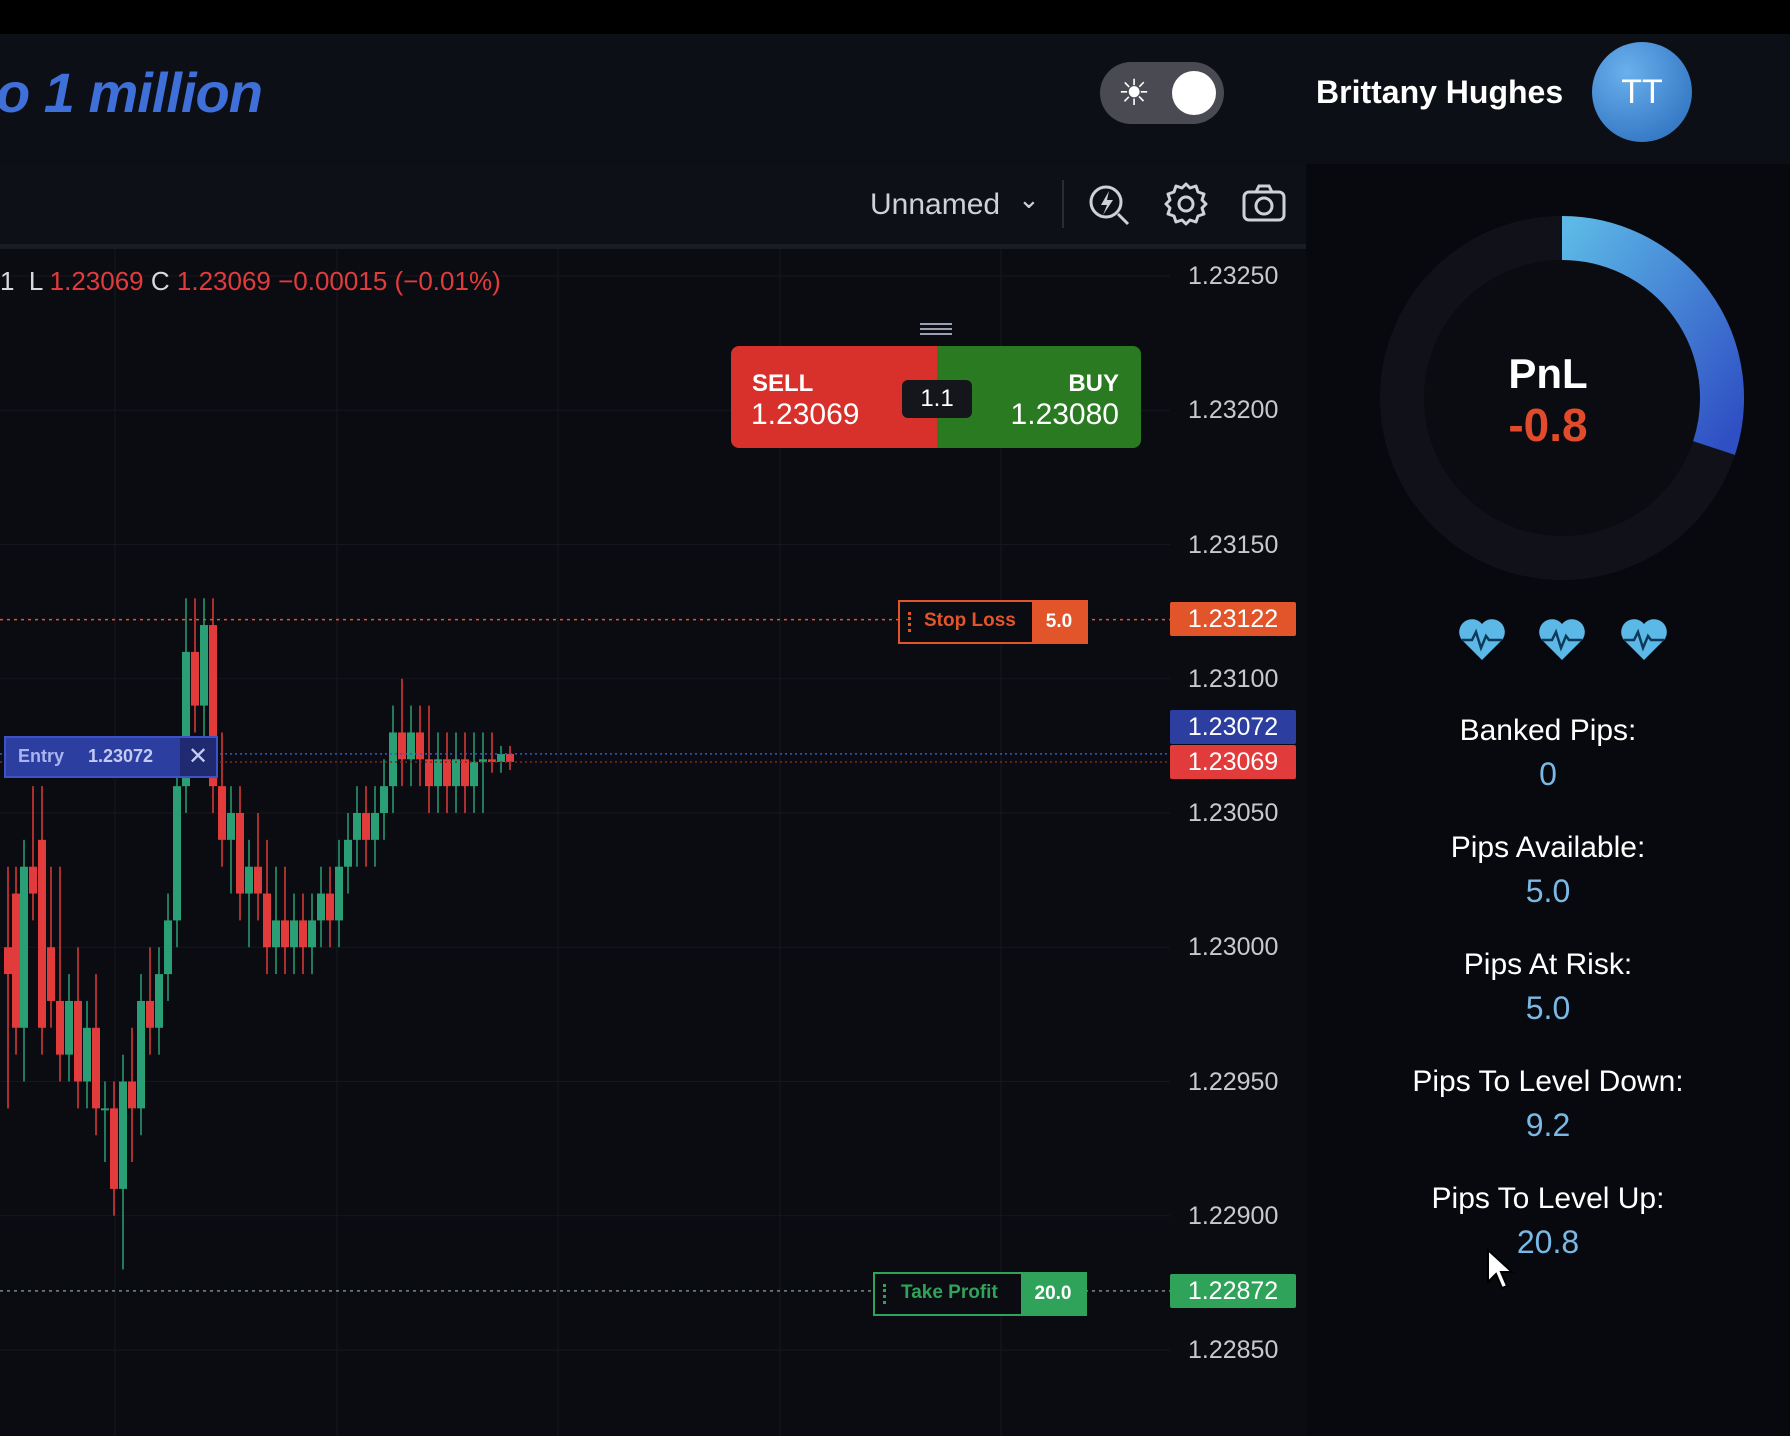 The width and height of the screenshot is (1790, 1436). What do you see at coordinates (1063, 204) in the screenshot?
I see `toolbar-divider` at bounding box center [1063, 204].